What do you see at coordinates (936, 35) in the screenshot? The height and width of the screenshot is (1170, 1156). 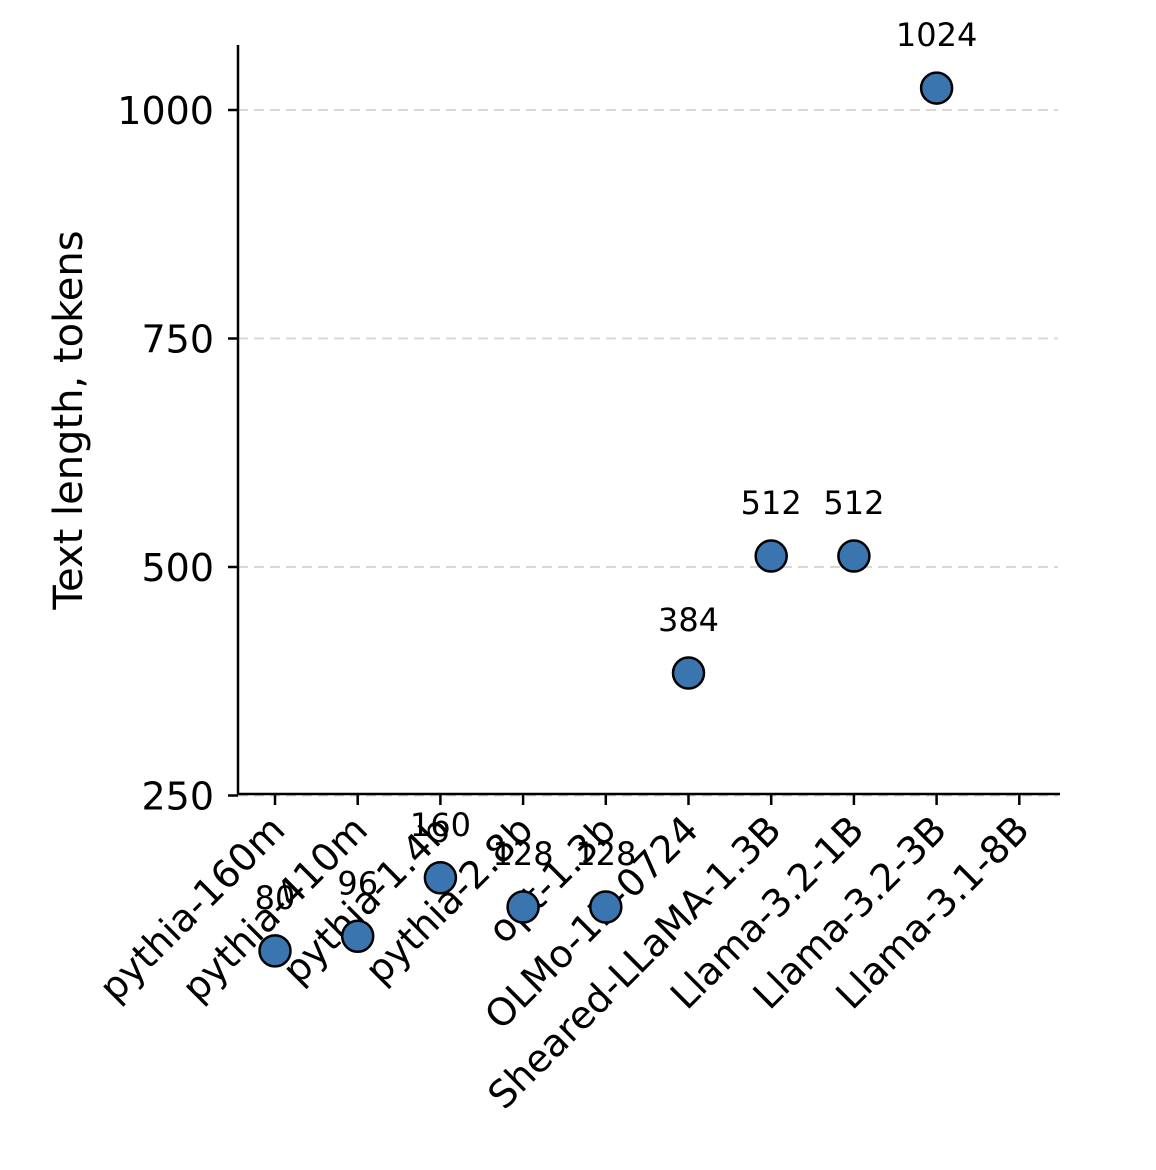 I see `data-value-label: 1024` at bounding box center [936, 35].